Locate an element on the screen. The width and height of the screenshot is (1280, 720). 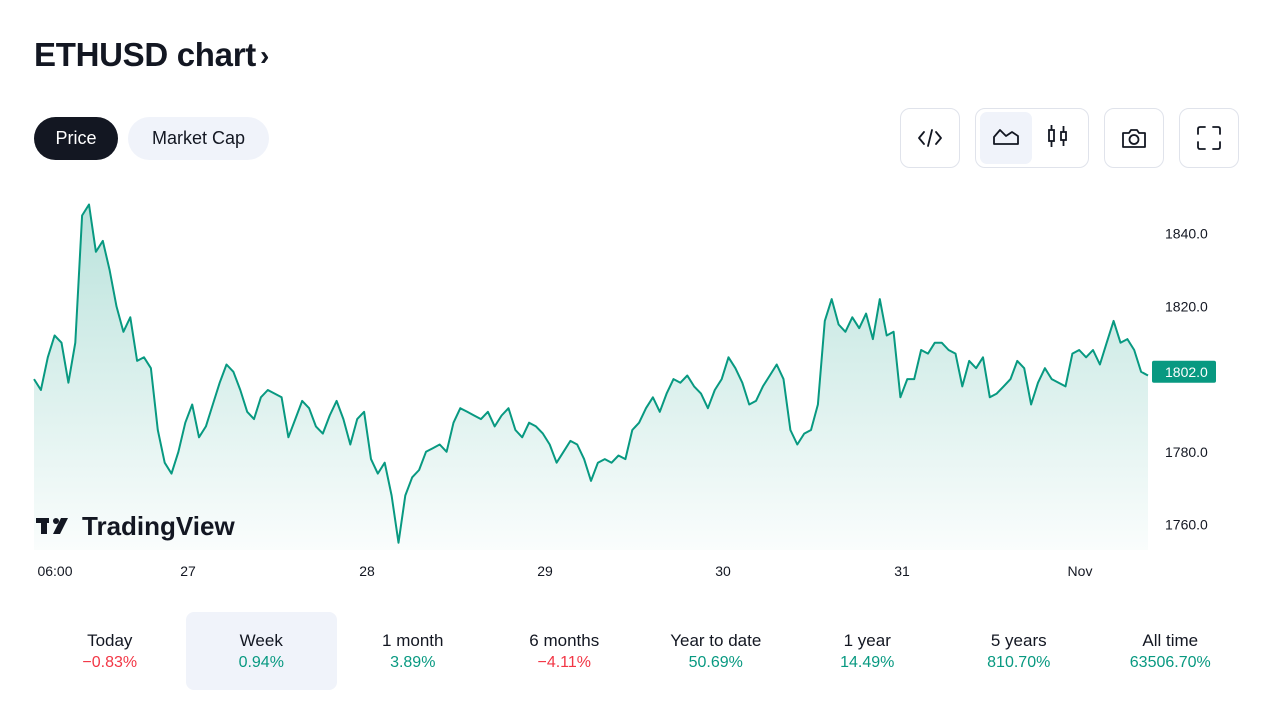
period-all-time: All time 63506.70% is located at coordinates (1171, 651).